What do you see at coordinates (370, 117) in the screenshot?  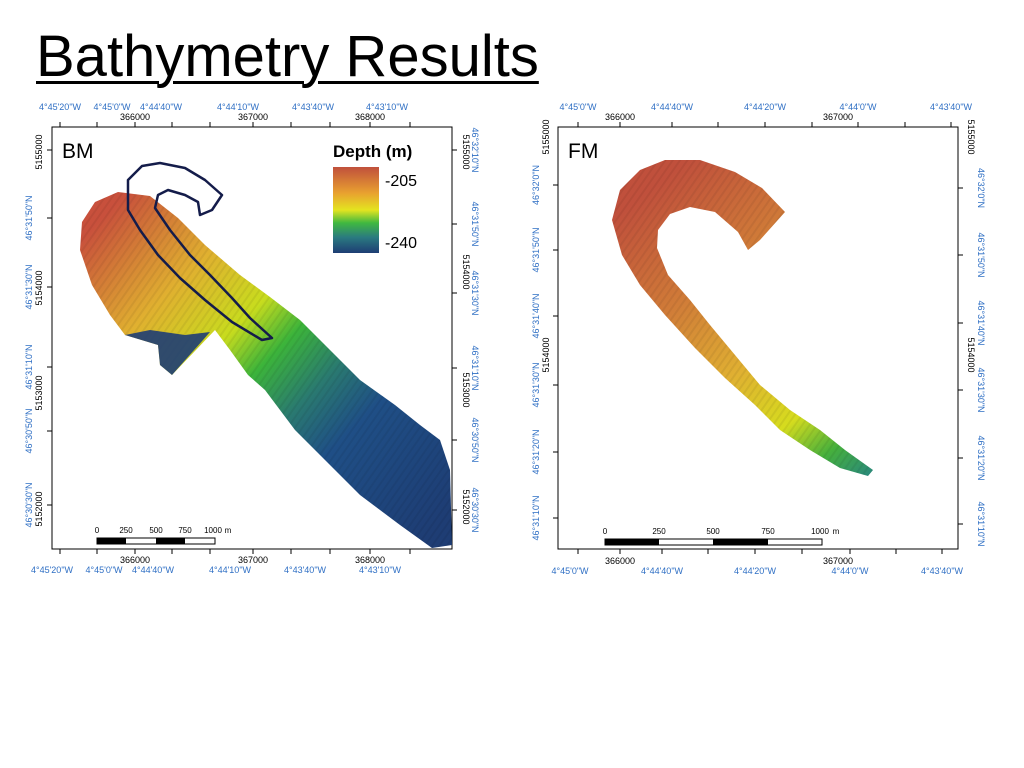 I see `bm-top-easting-label: 368000` at bounding box center [370, 117].